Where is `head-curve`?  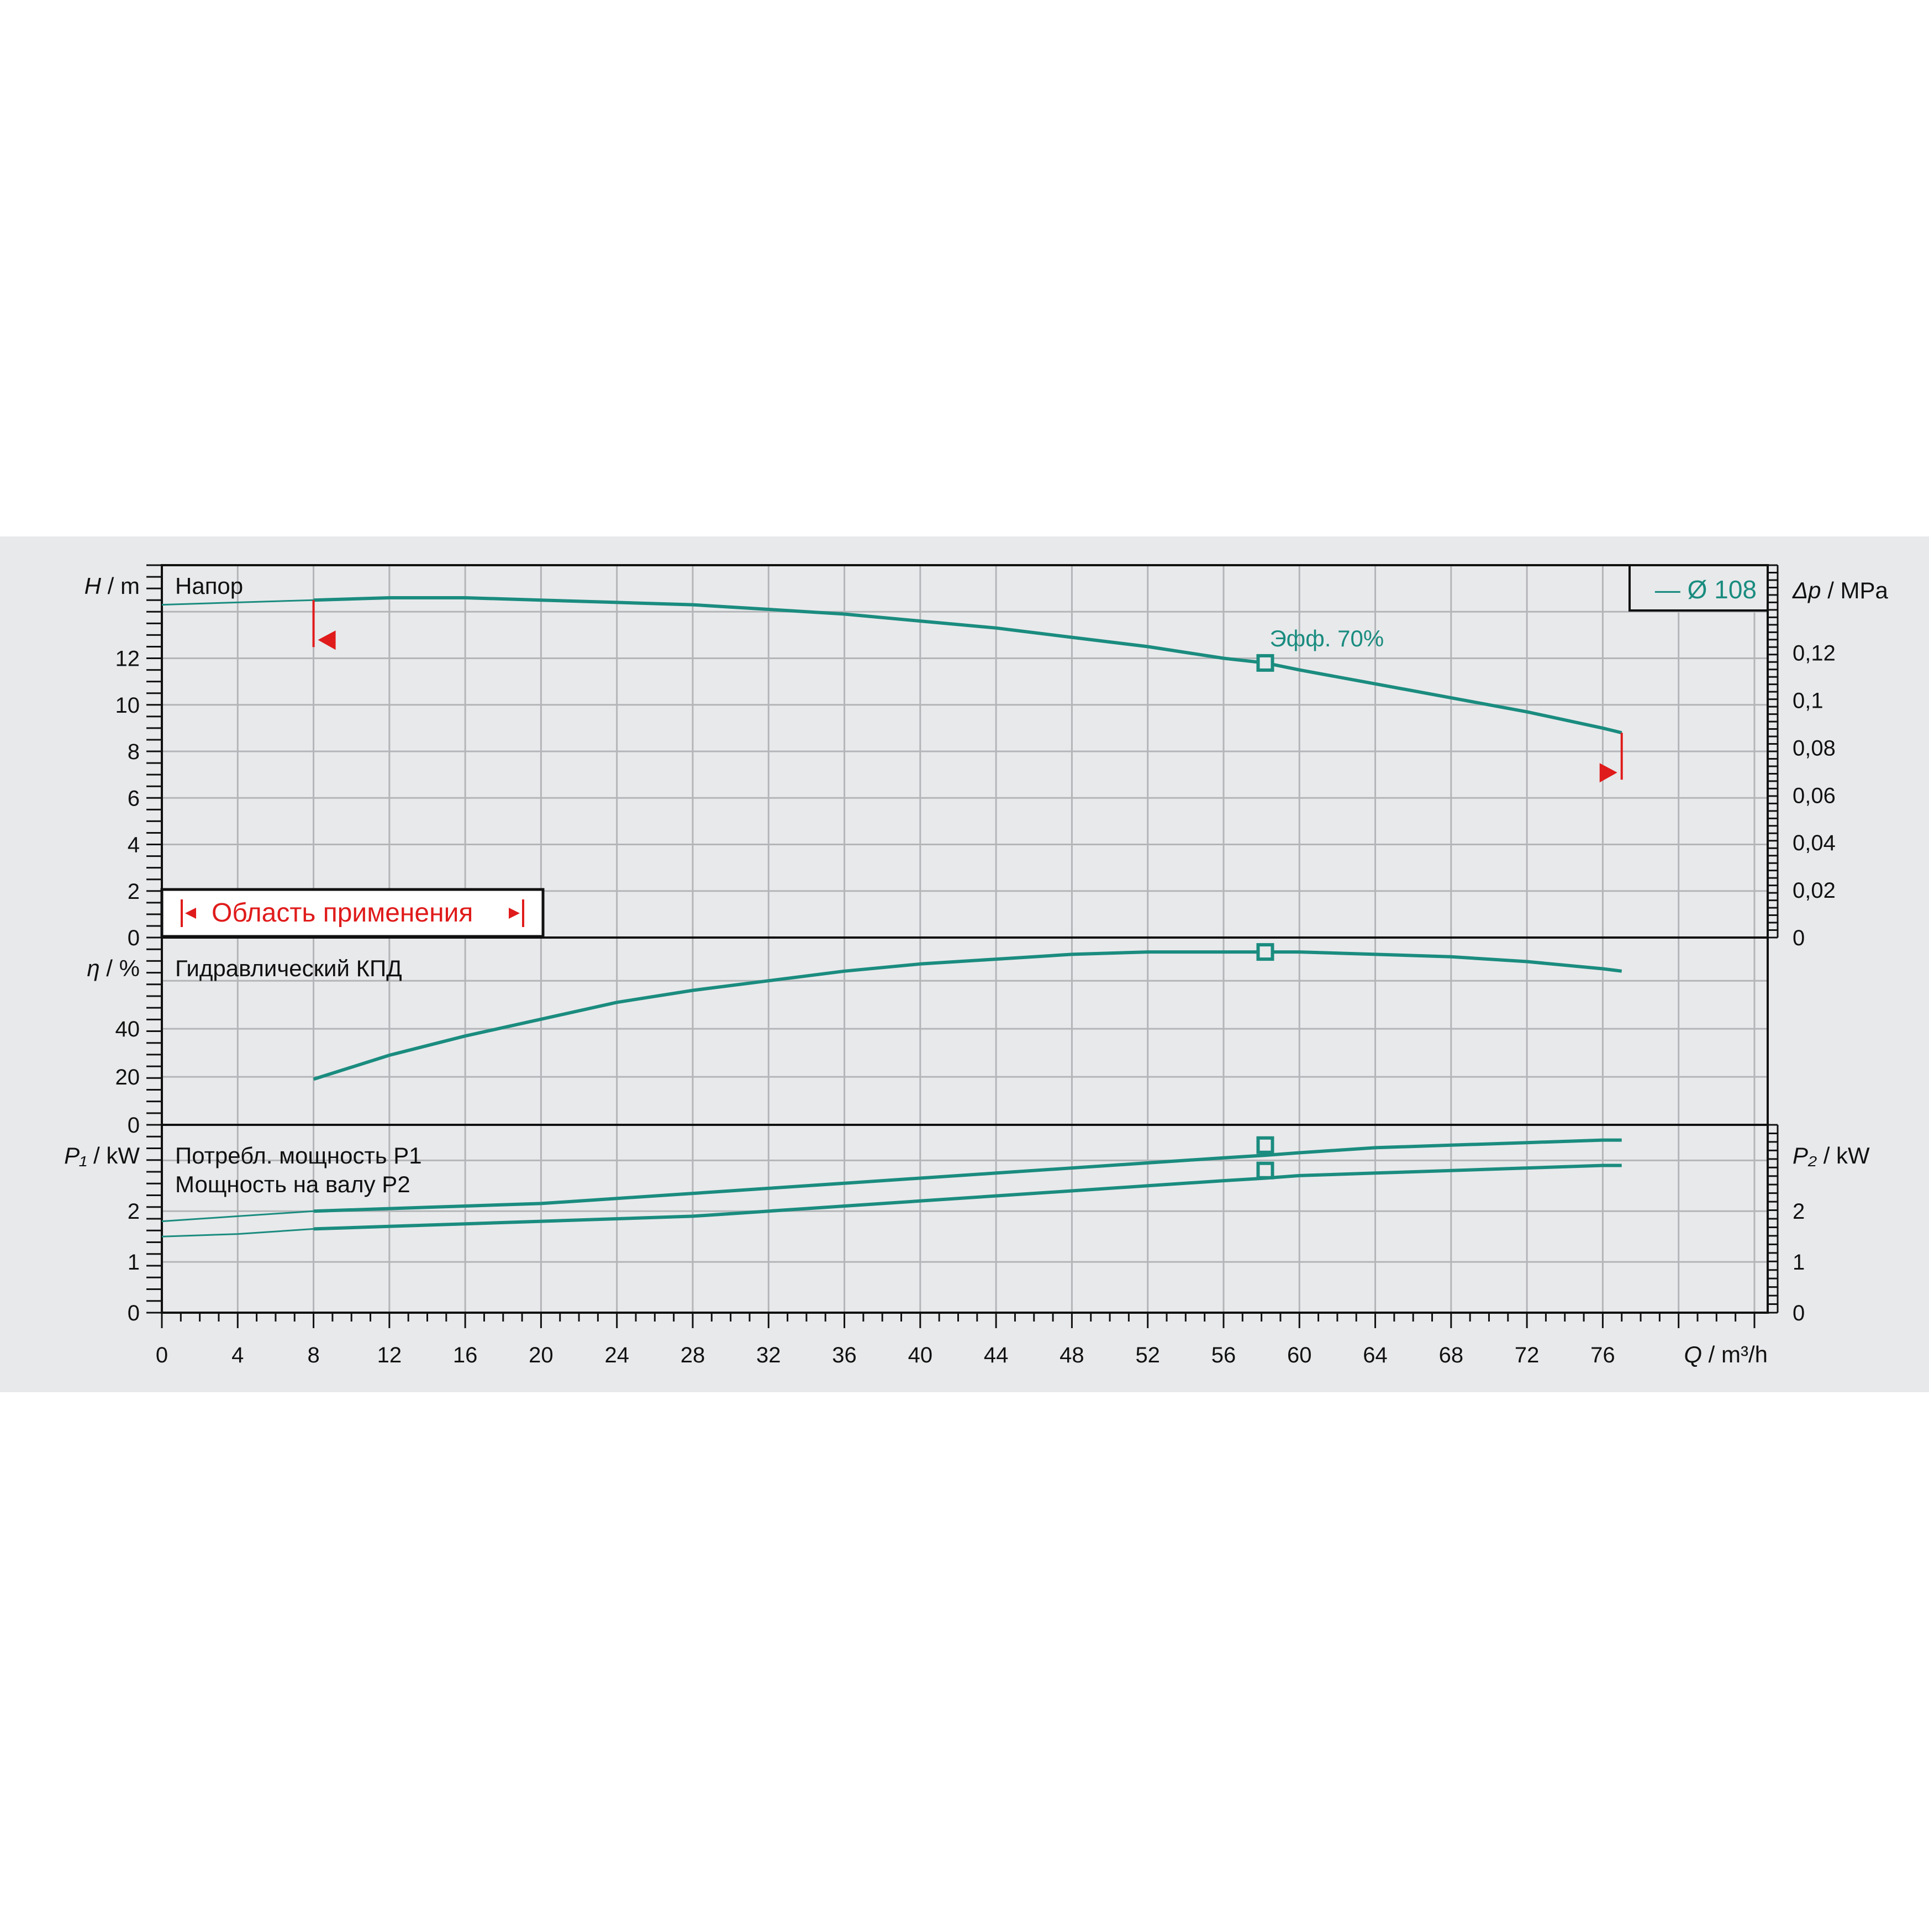 head-curve is located at coordinates (967, 666).